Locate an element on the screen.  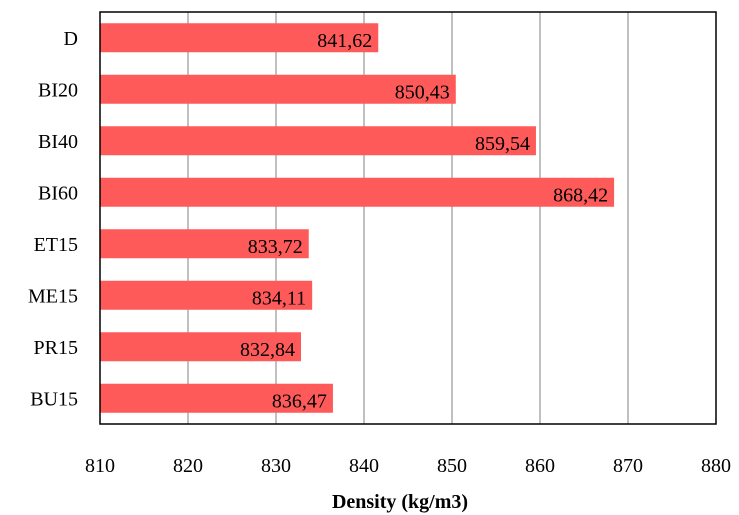
data-label-d: 841,62 is located at coordinates (344, 41).